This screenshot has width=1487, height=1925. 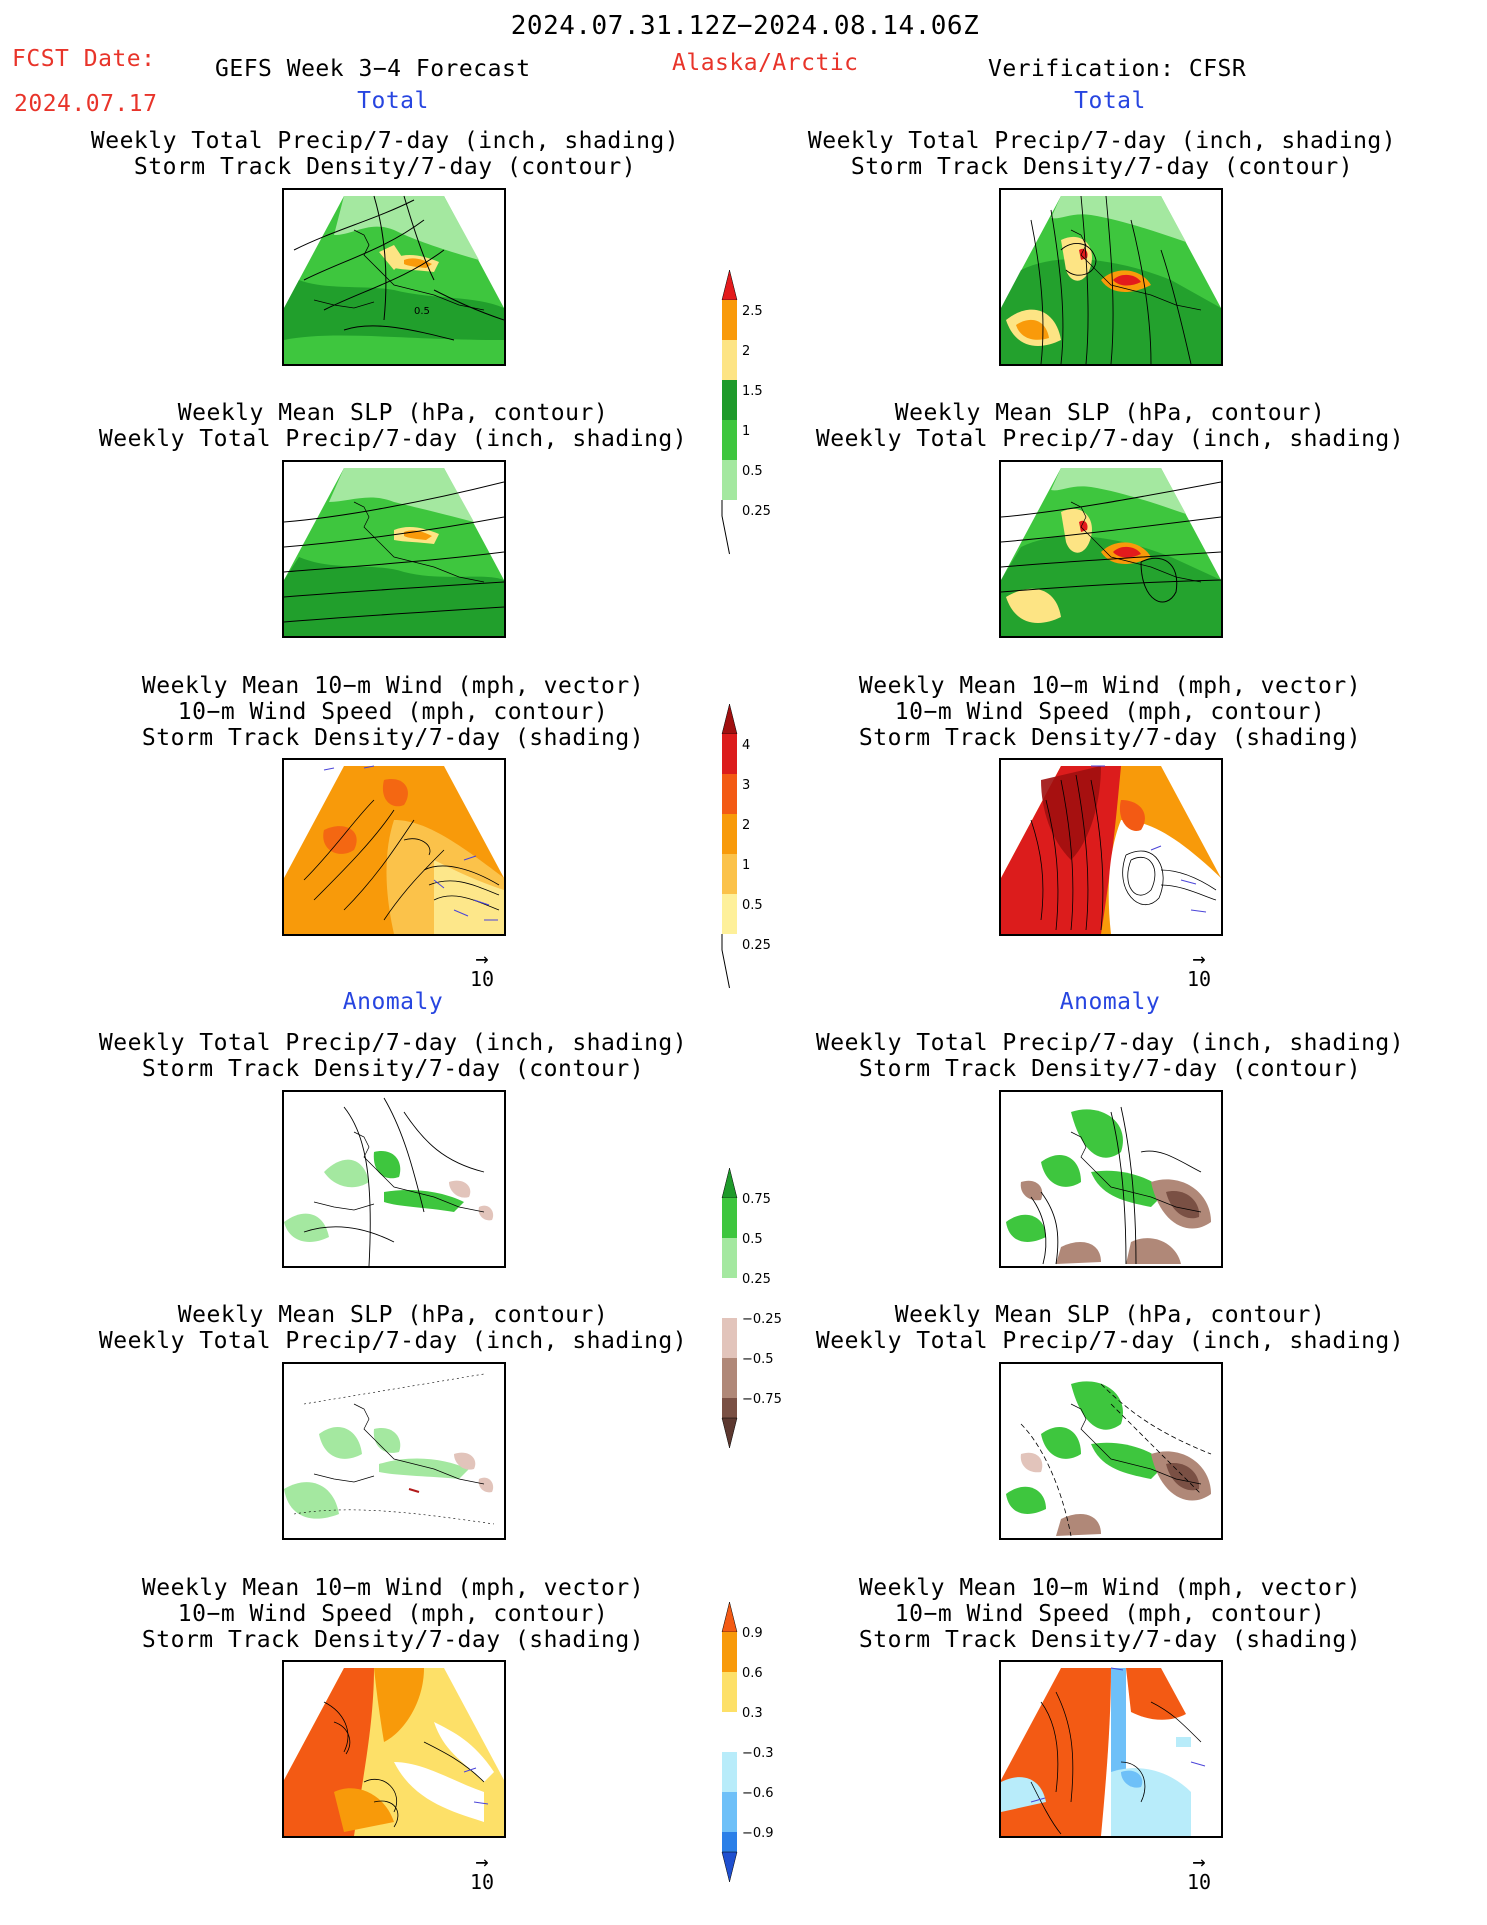 What do you see at coordinates (373, 69) in the screenshot?
I see `product-title: GEFS Week 3−4 Forecast` at bounding box center [373, 69].